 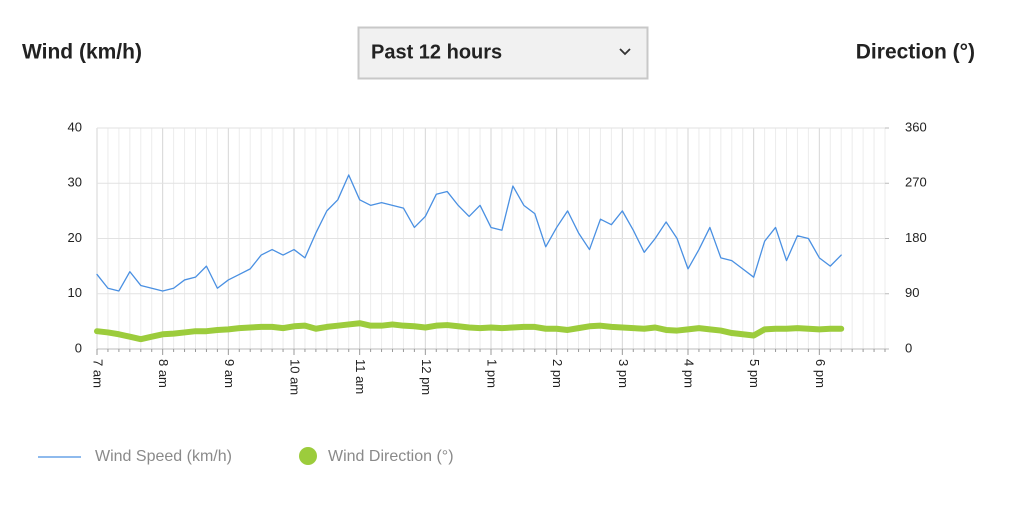 What do you see at coordinates (82, 52) in the screenshot?
I see `left-title: Wind (km/h)` at bounding box center [82, 52].